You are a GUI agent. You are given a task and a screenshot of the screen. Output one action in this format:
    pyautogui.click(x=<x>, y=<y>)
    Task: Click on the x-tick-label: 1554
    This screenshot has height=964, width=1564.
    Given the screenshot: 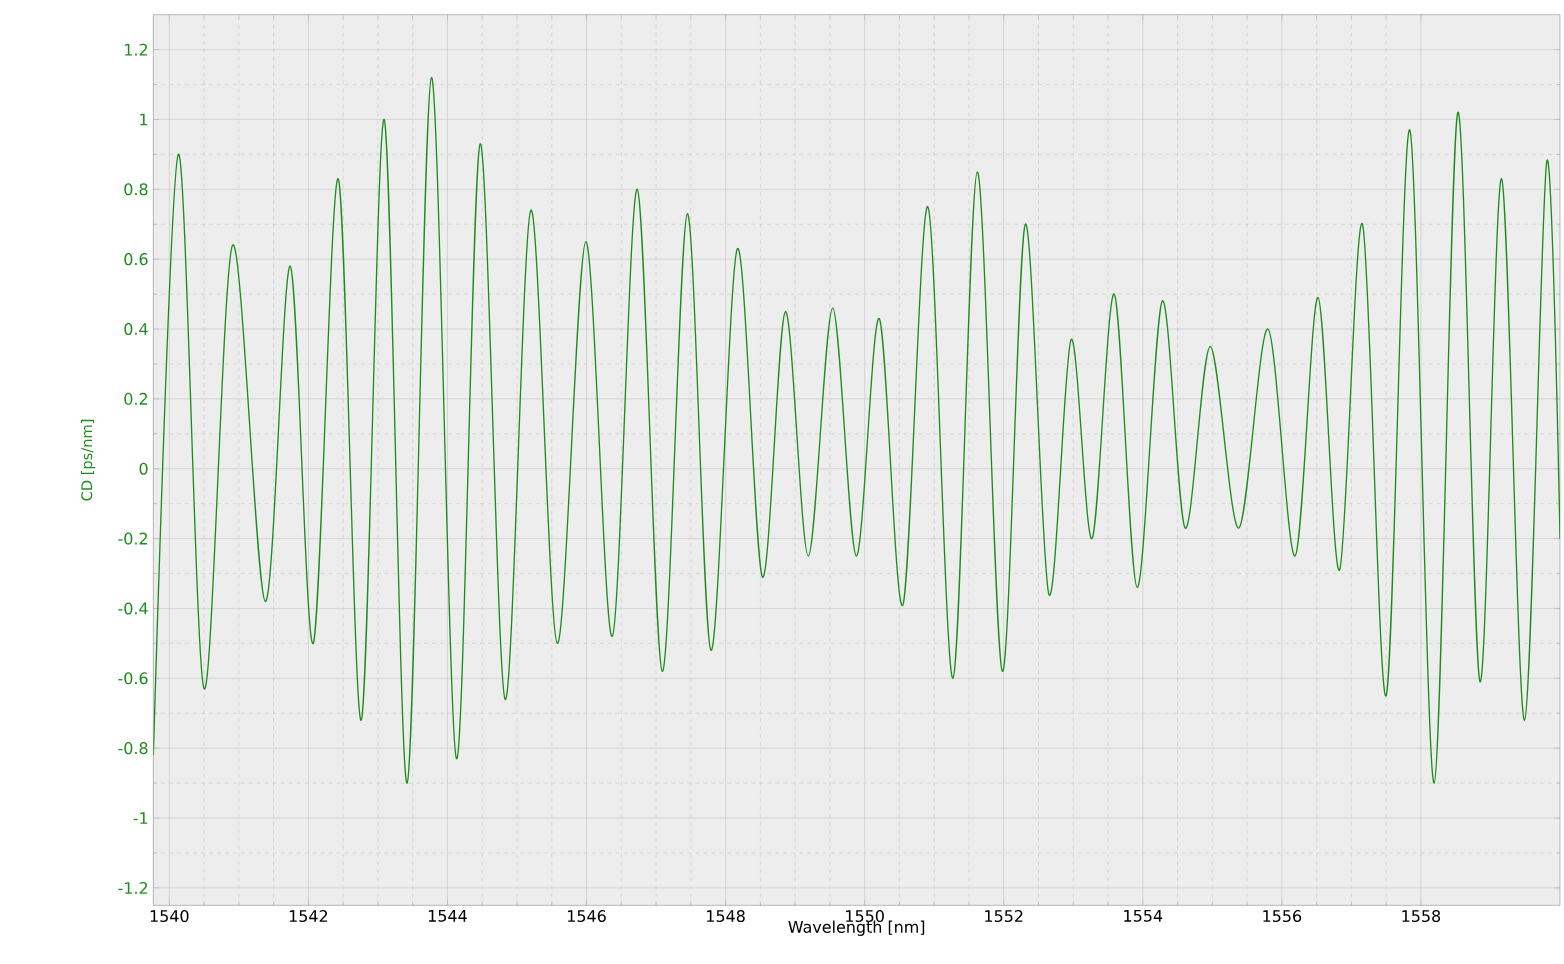 What is the action you would take?
    pyautogui.click(x=1143, y=916)
    